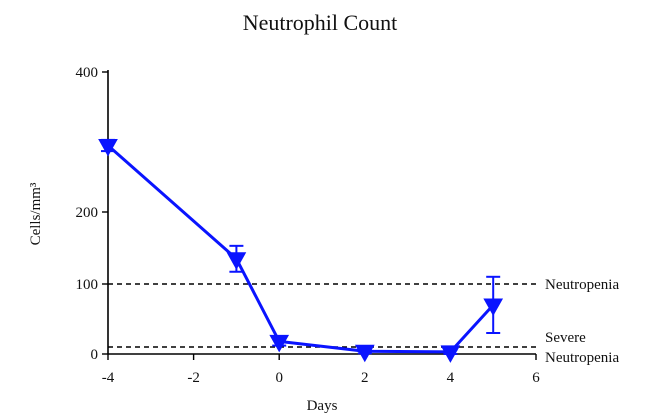 The height and width of the screenshot is (416, 656). Describe the element at coordinates (536, 378) in the screenshot. I see `x-tick-label: 6` at that location.